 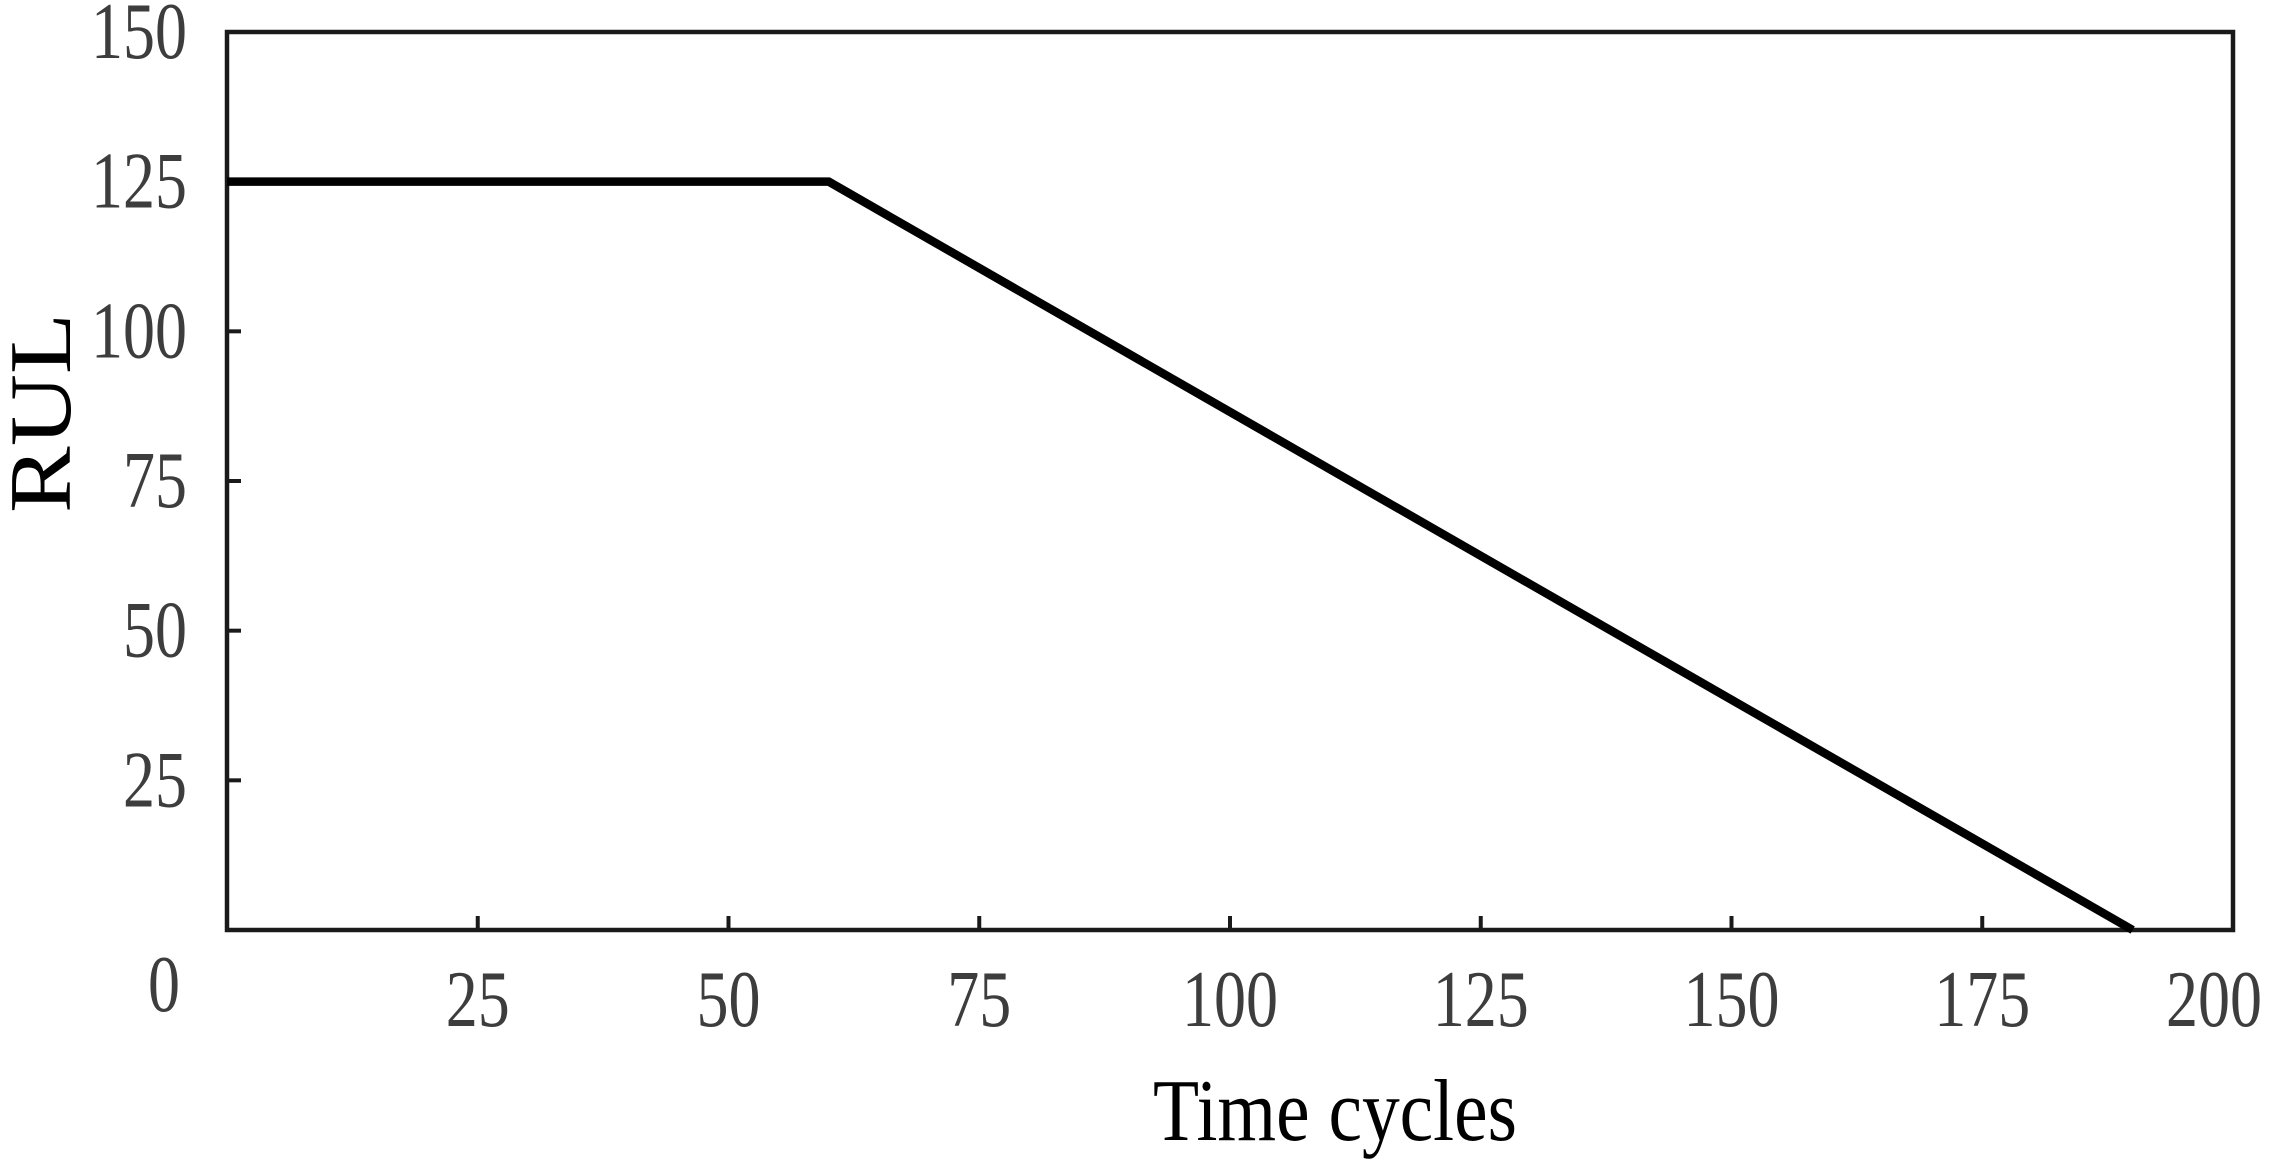 I want to click on y-tick-label: 150, so click(x=139, y=38).